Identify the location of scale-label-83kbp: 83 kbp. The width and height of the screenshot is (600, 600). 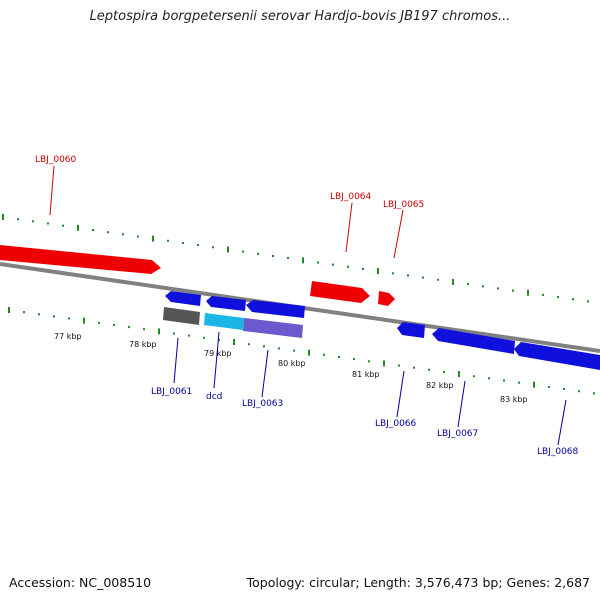
(514, 399).